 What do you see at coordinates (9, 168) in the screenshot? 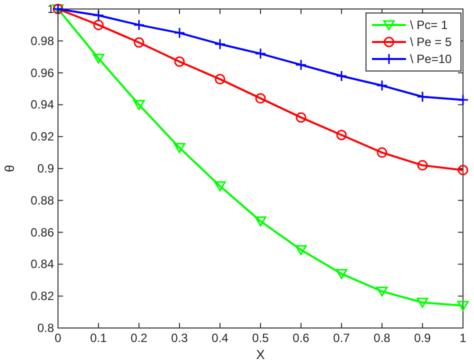
I see `y-axis-title: θ` at bounding box center [9, 168].